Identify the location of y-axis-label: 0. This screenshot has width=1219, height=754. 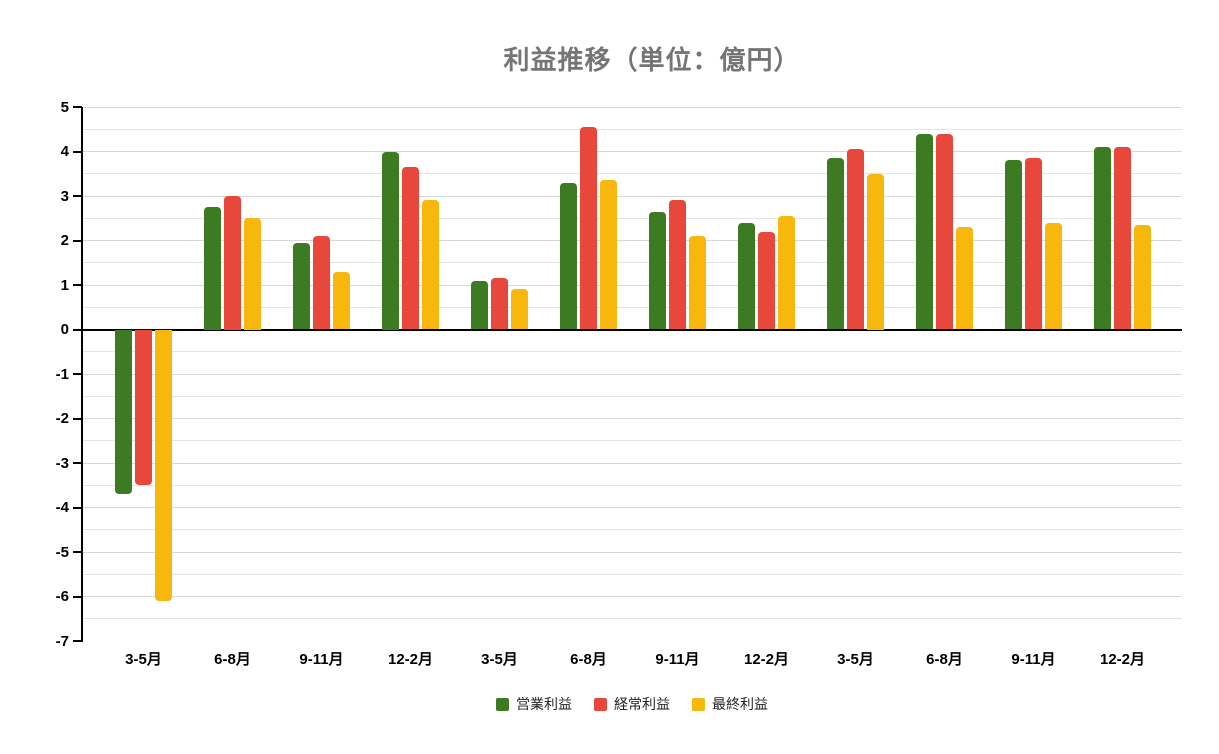
(64, 329).